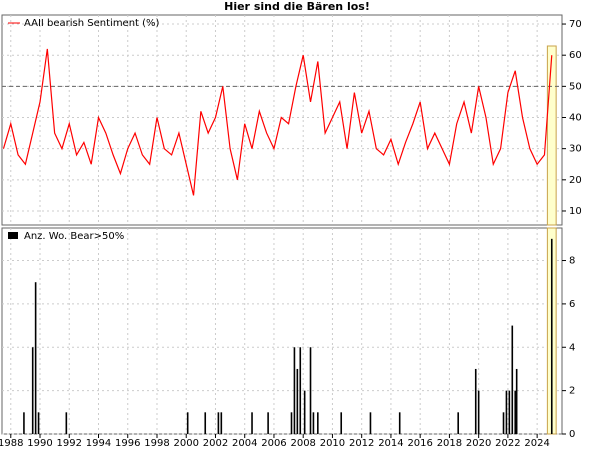 The height and width of the screenshot is (454, 595). Describe the element at coordinates (390, 443) in the screenshot. I see `x-tick-label: 2014` at that location.